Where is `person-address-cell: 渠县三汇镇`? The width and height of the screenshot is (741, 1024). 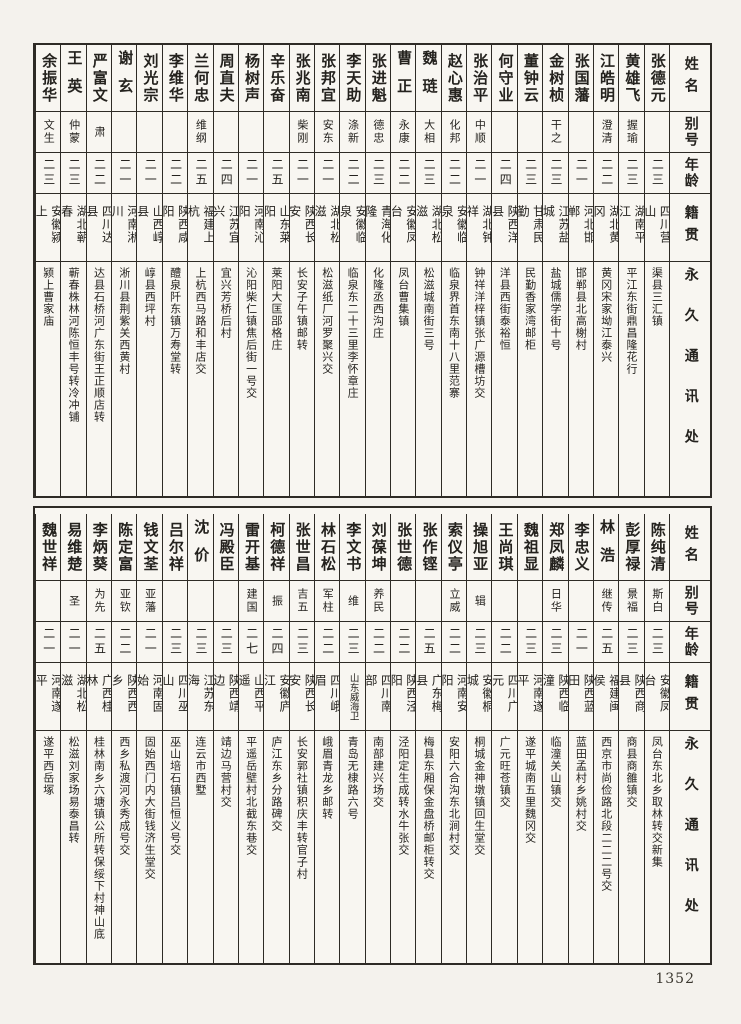 person-address-cell: 渠县三汇镇 is located at coordinates (657, 379).